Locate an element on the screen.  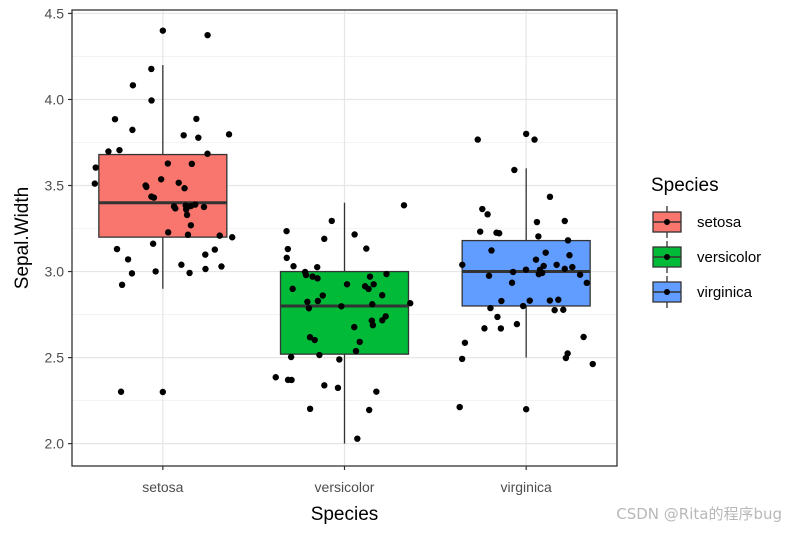
legend-title: Species is located at coordinates (685, 185).